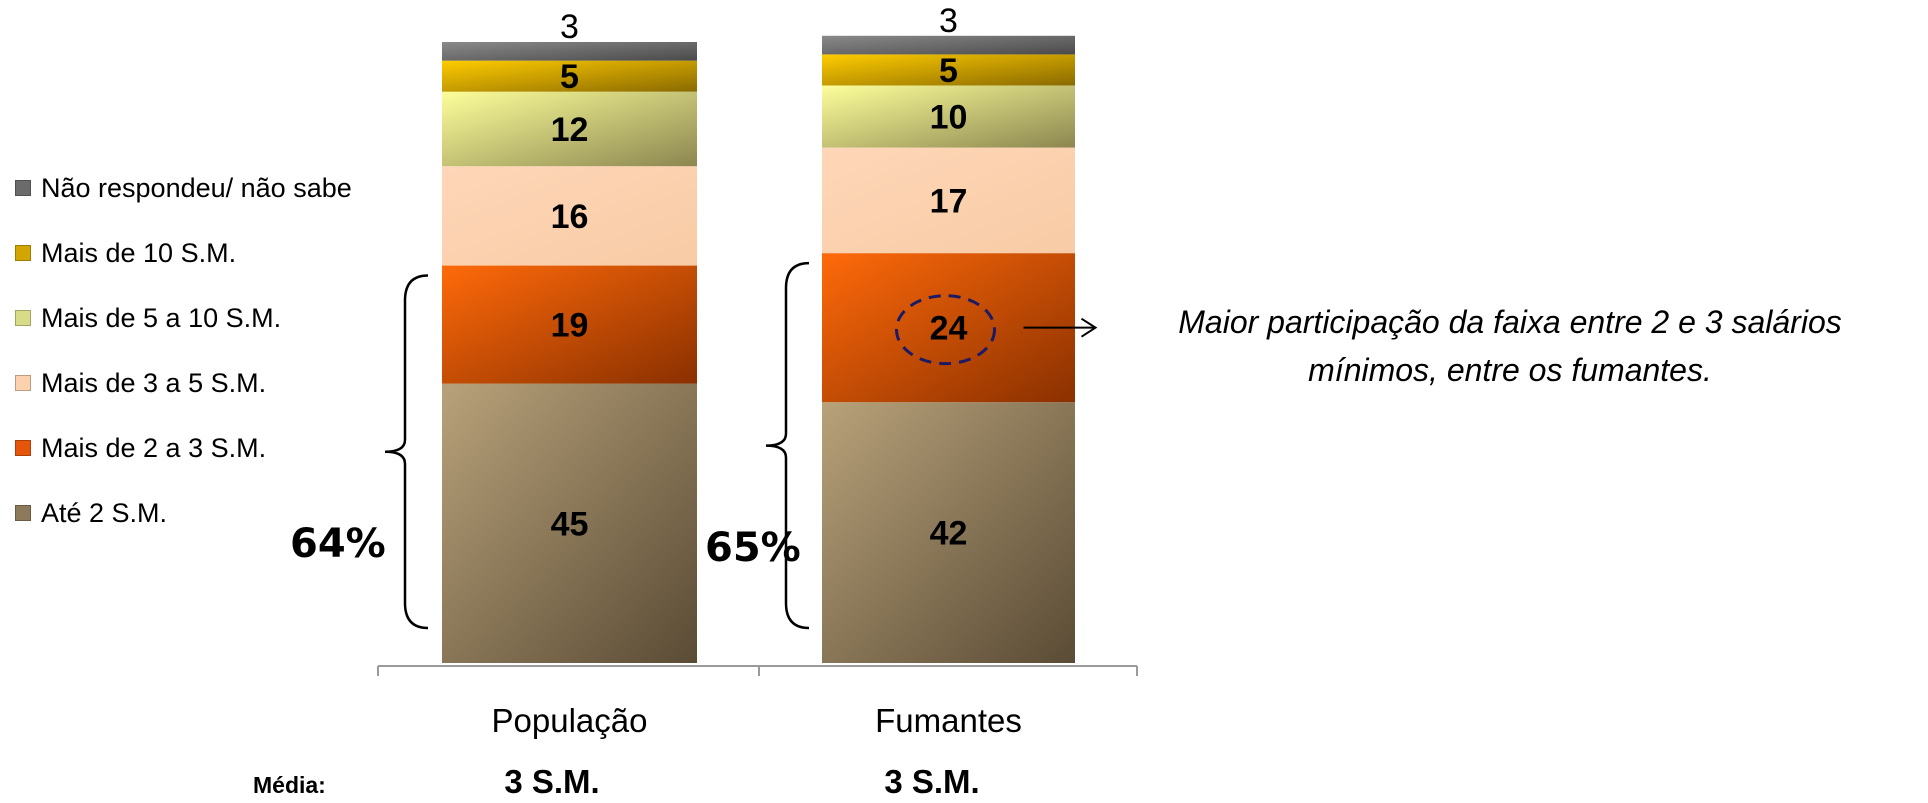 The width and height of the screenshot is (1928, 803). I want to click on legend-swatch-mais-de-2-a-3-s-m, so click(23, 448).